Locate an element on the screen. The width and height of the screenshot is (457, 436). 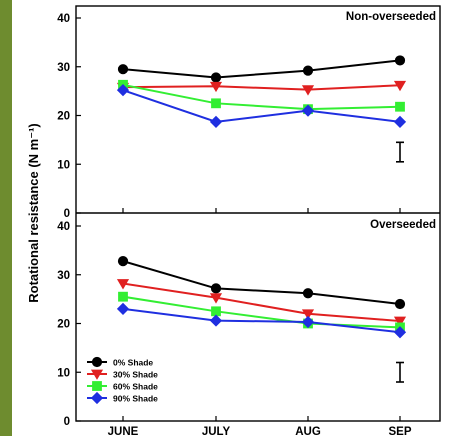
panel1-ytick-label: 40 is located at coordinates (63, 19).